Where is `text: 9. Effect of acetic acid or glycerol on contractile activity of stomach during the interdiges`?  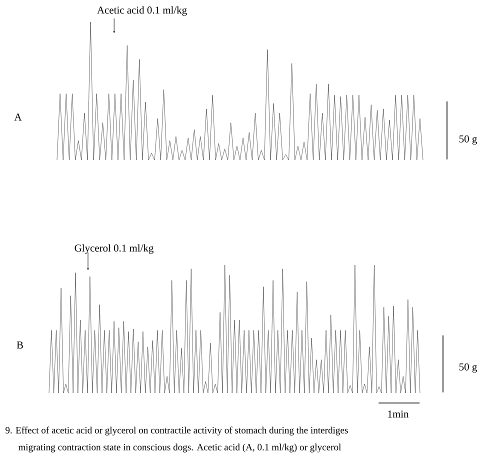 text: 9. Effect of acetic acid or glycerol on contractile activity of stomach during the interdiges is located at coordinates (177, 431).